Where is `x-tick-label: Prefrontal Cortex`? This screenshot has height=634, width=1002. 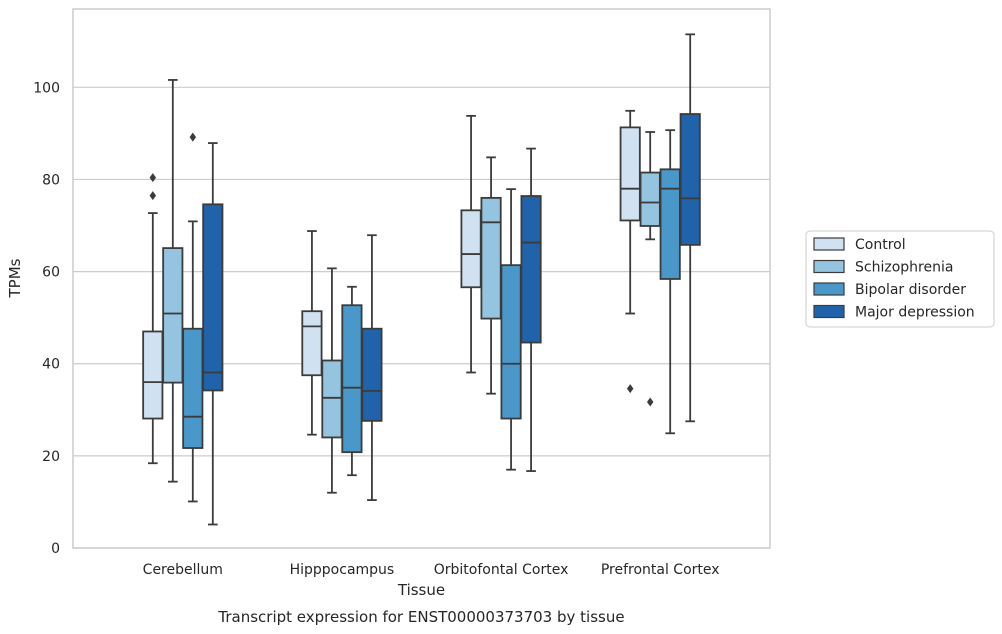 x-tick-label: Prefrontal Cortex is located at coordinates (660, 570).